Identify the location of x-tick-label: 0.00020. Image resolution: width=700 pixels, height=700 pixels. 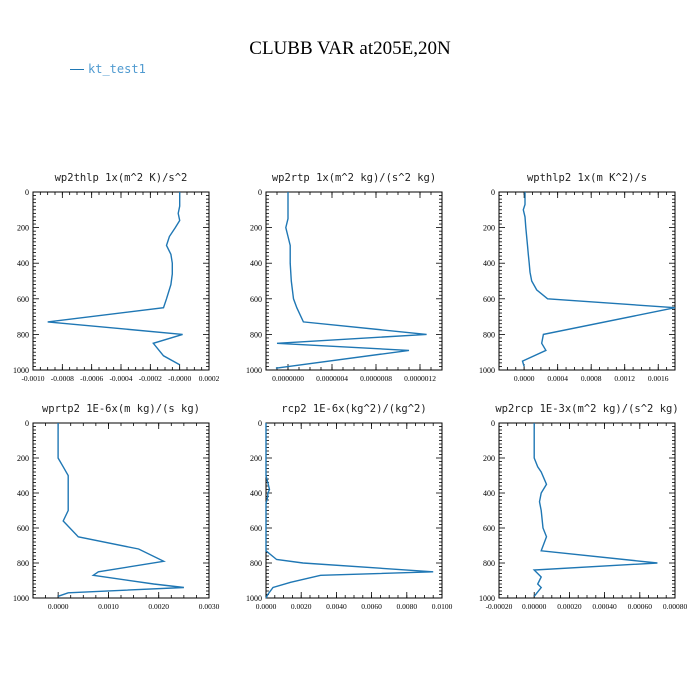
(569, 606).